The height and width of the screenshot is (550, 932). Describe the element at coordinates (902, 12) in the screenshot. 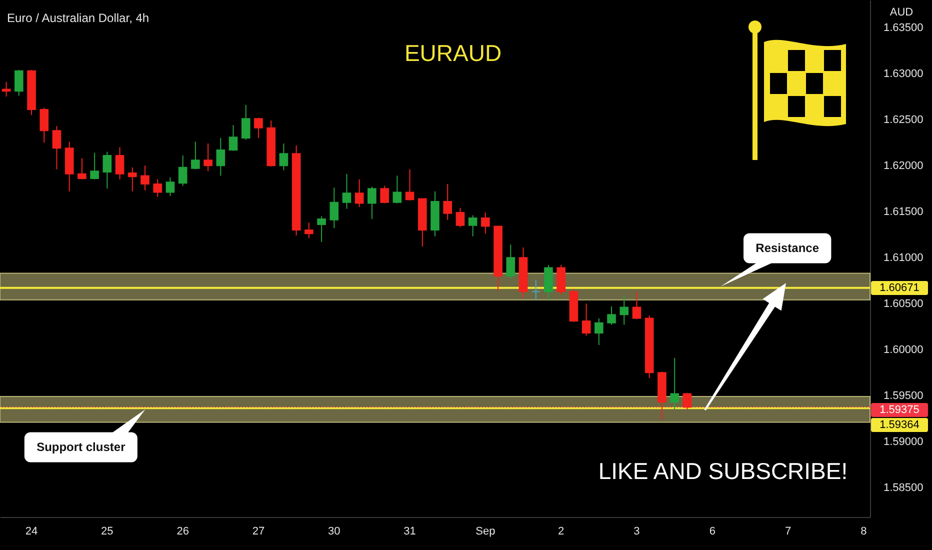

I see `y-axis-title: AUD` at that location.